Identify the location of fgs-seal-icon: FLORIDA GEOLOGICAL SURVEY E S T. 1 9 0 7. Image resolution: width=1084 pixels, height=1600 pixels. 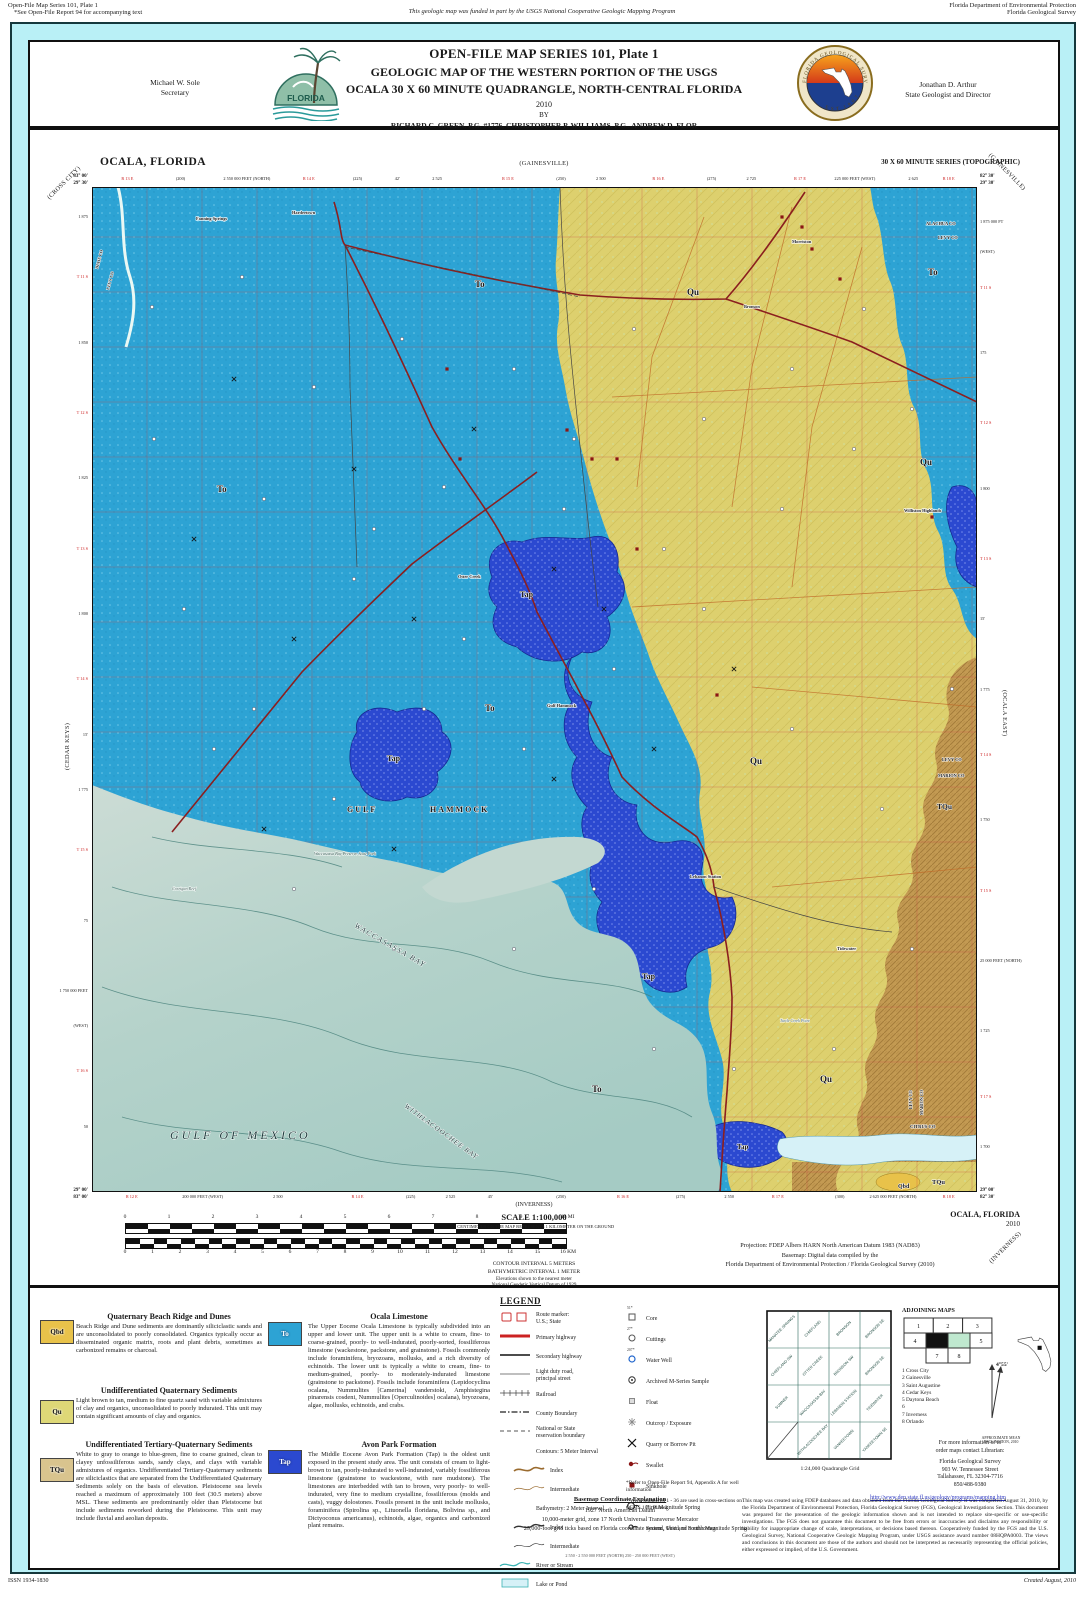
(834, 82).